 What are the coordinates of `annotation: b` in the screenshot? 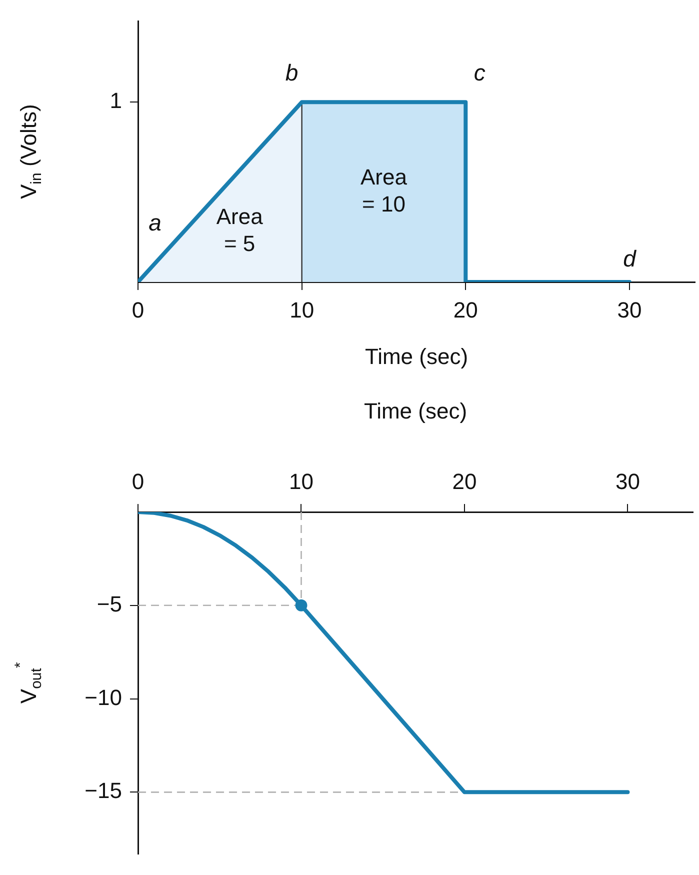 It's located at (291, 73).